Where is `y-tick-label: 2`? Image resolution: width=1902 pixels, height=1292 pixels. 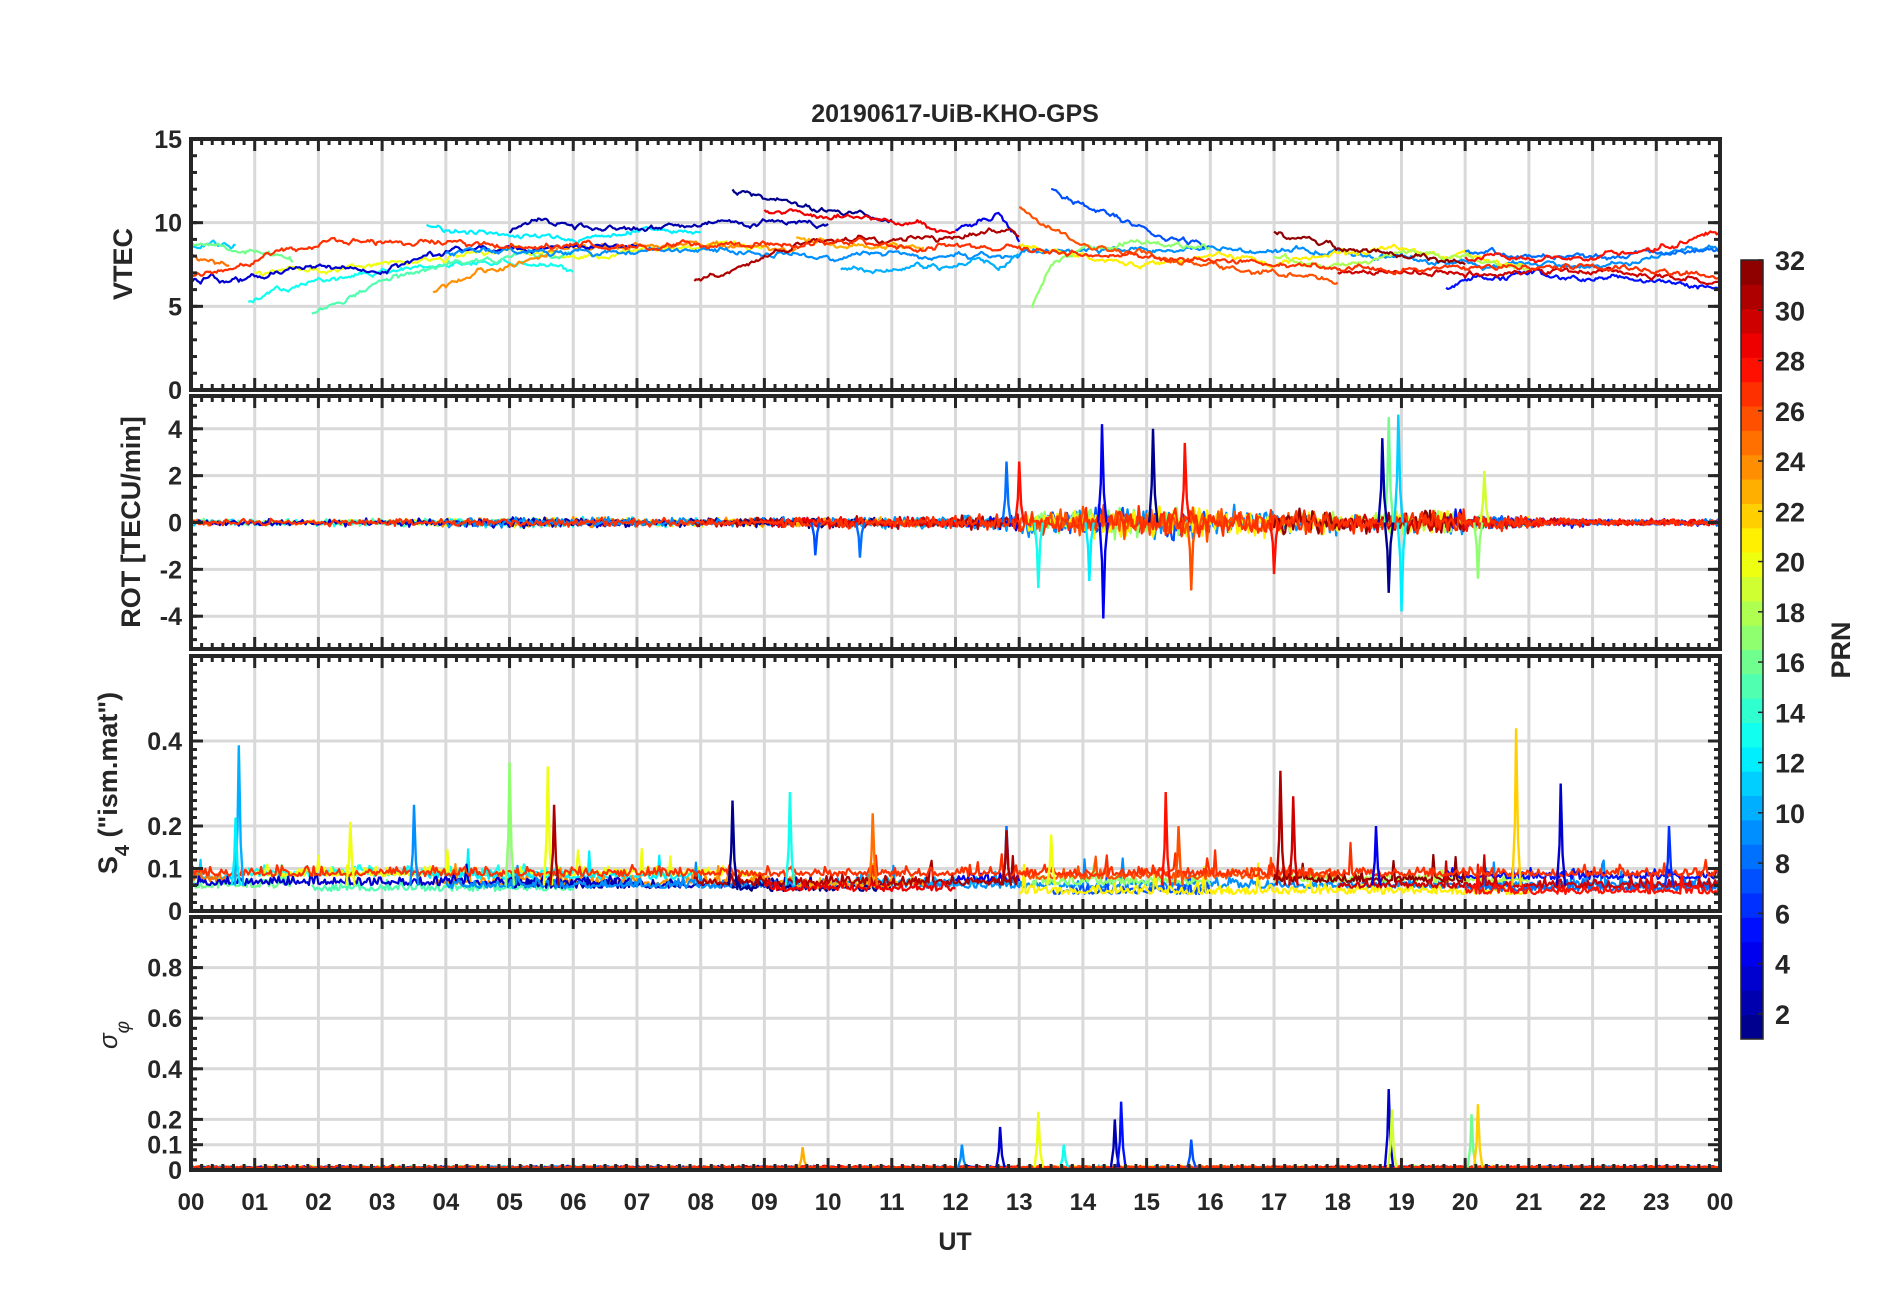
y-tick-label: 2 is located at coordinates (175, 477).